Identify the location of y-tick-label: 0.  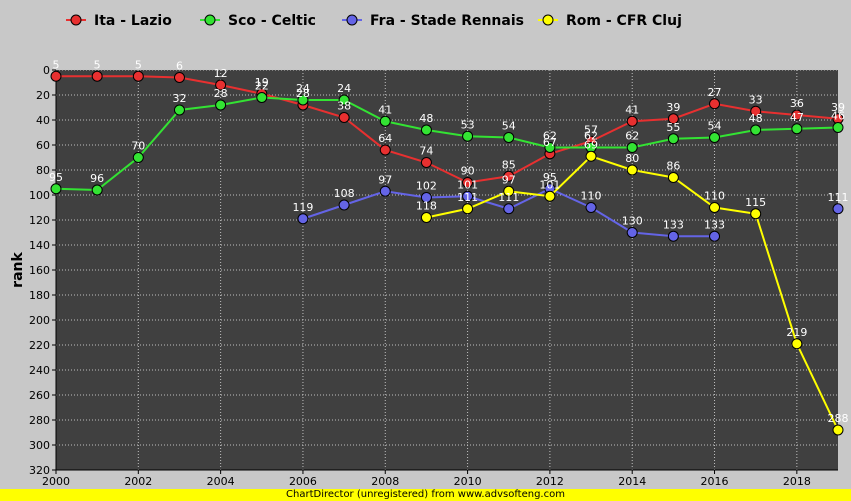
(46, 70).